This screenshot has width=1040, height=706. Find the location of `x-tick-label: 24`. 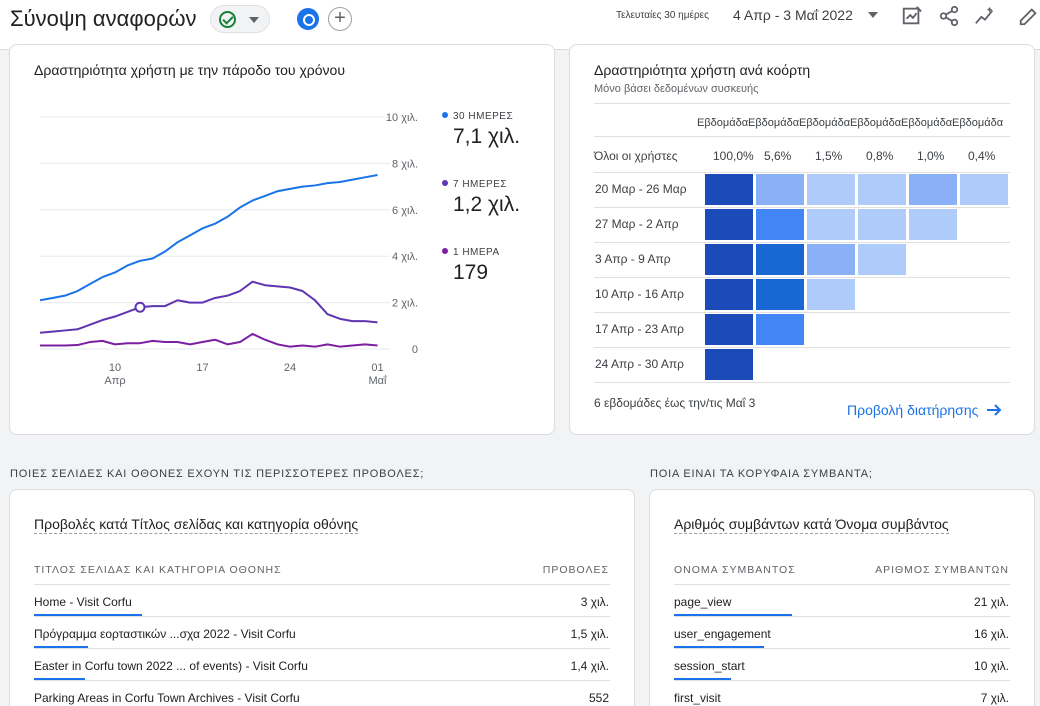

x-tick-label: 24 is located at coordinates (290, 368).